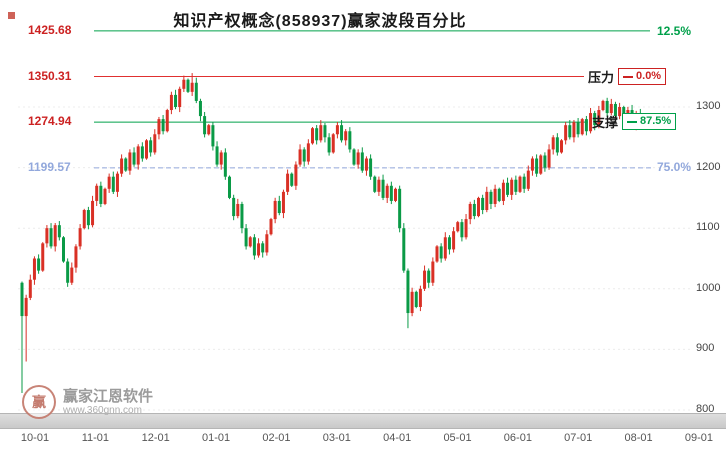 This screenshot has width=726, height=450. Describe the element at coordinates (649, 76) in the screenshot. I see `resistance-percent: 0.0%` at that location.